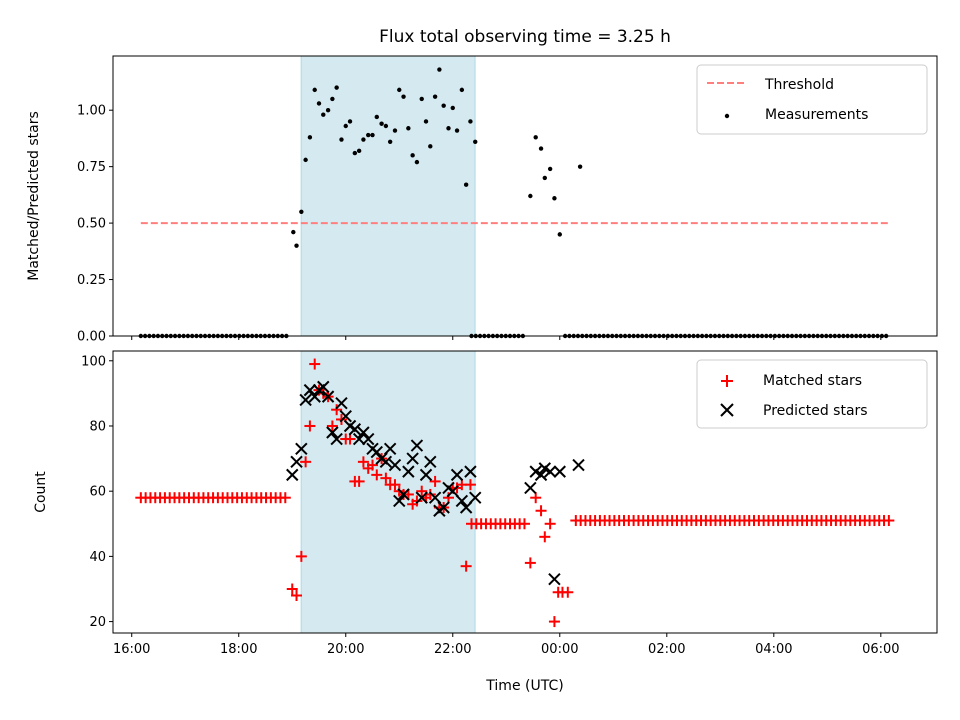 The image size is (960, 720). I want to click on legend-matched-swatch, so click(727, 381).